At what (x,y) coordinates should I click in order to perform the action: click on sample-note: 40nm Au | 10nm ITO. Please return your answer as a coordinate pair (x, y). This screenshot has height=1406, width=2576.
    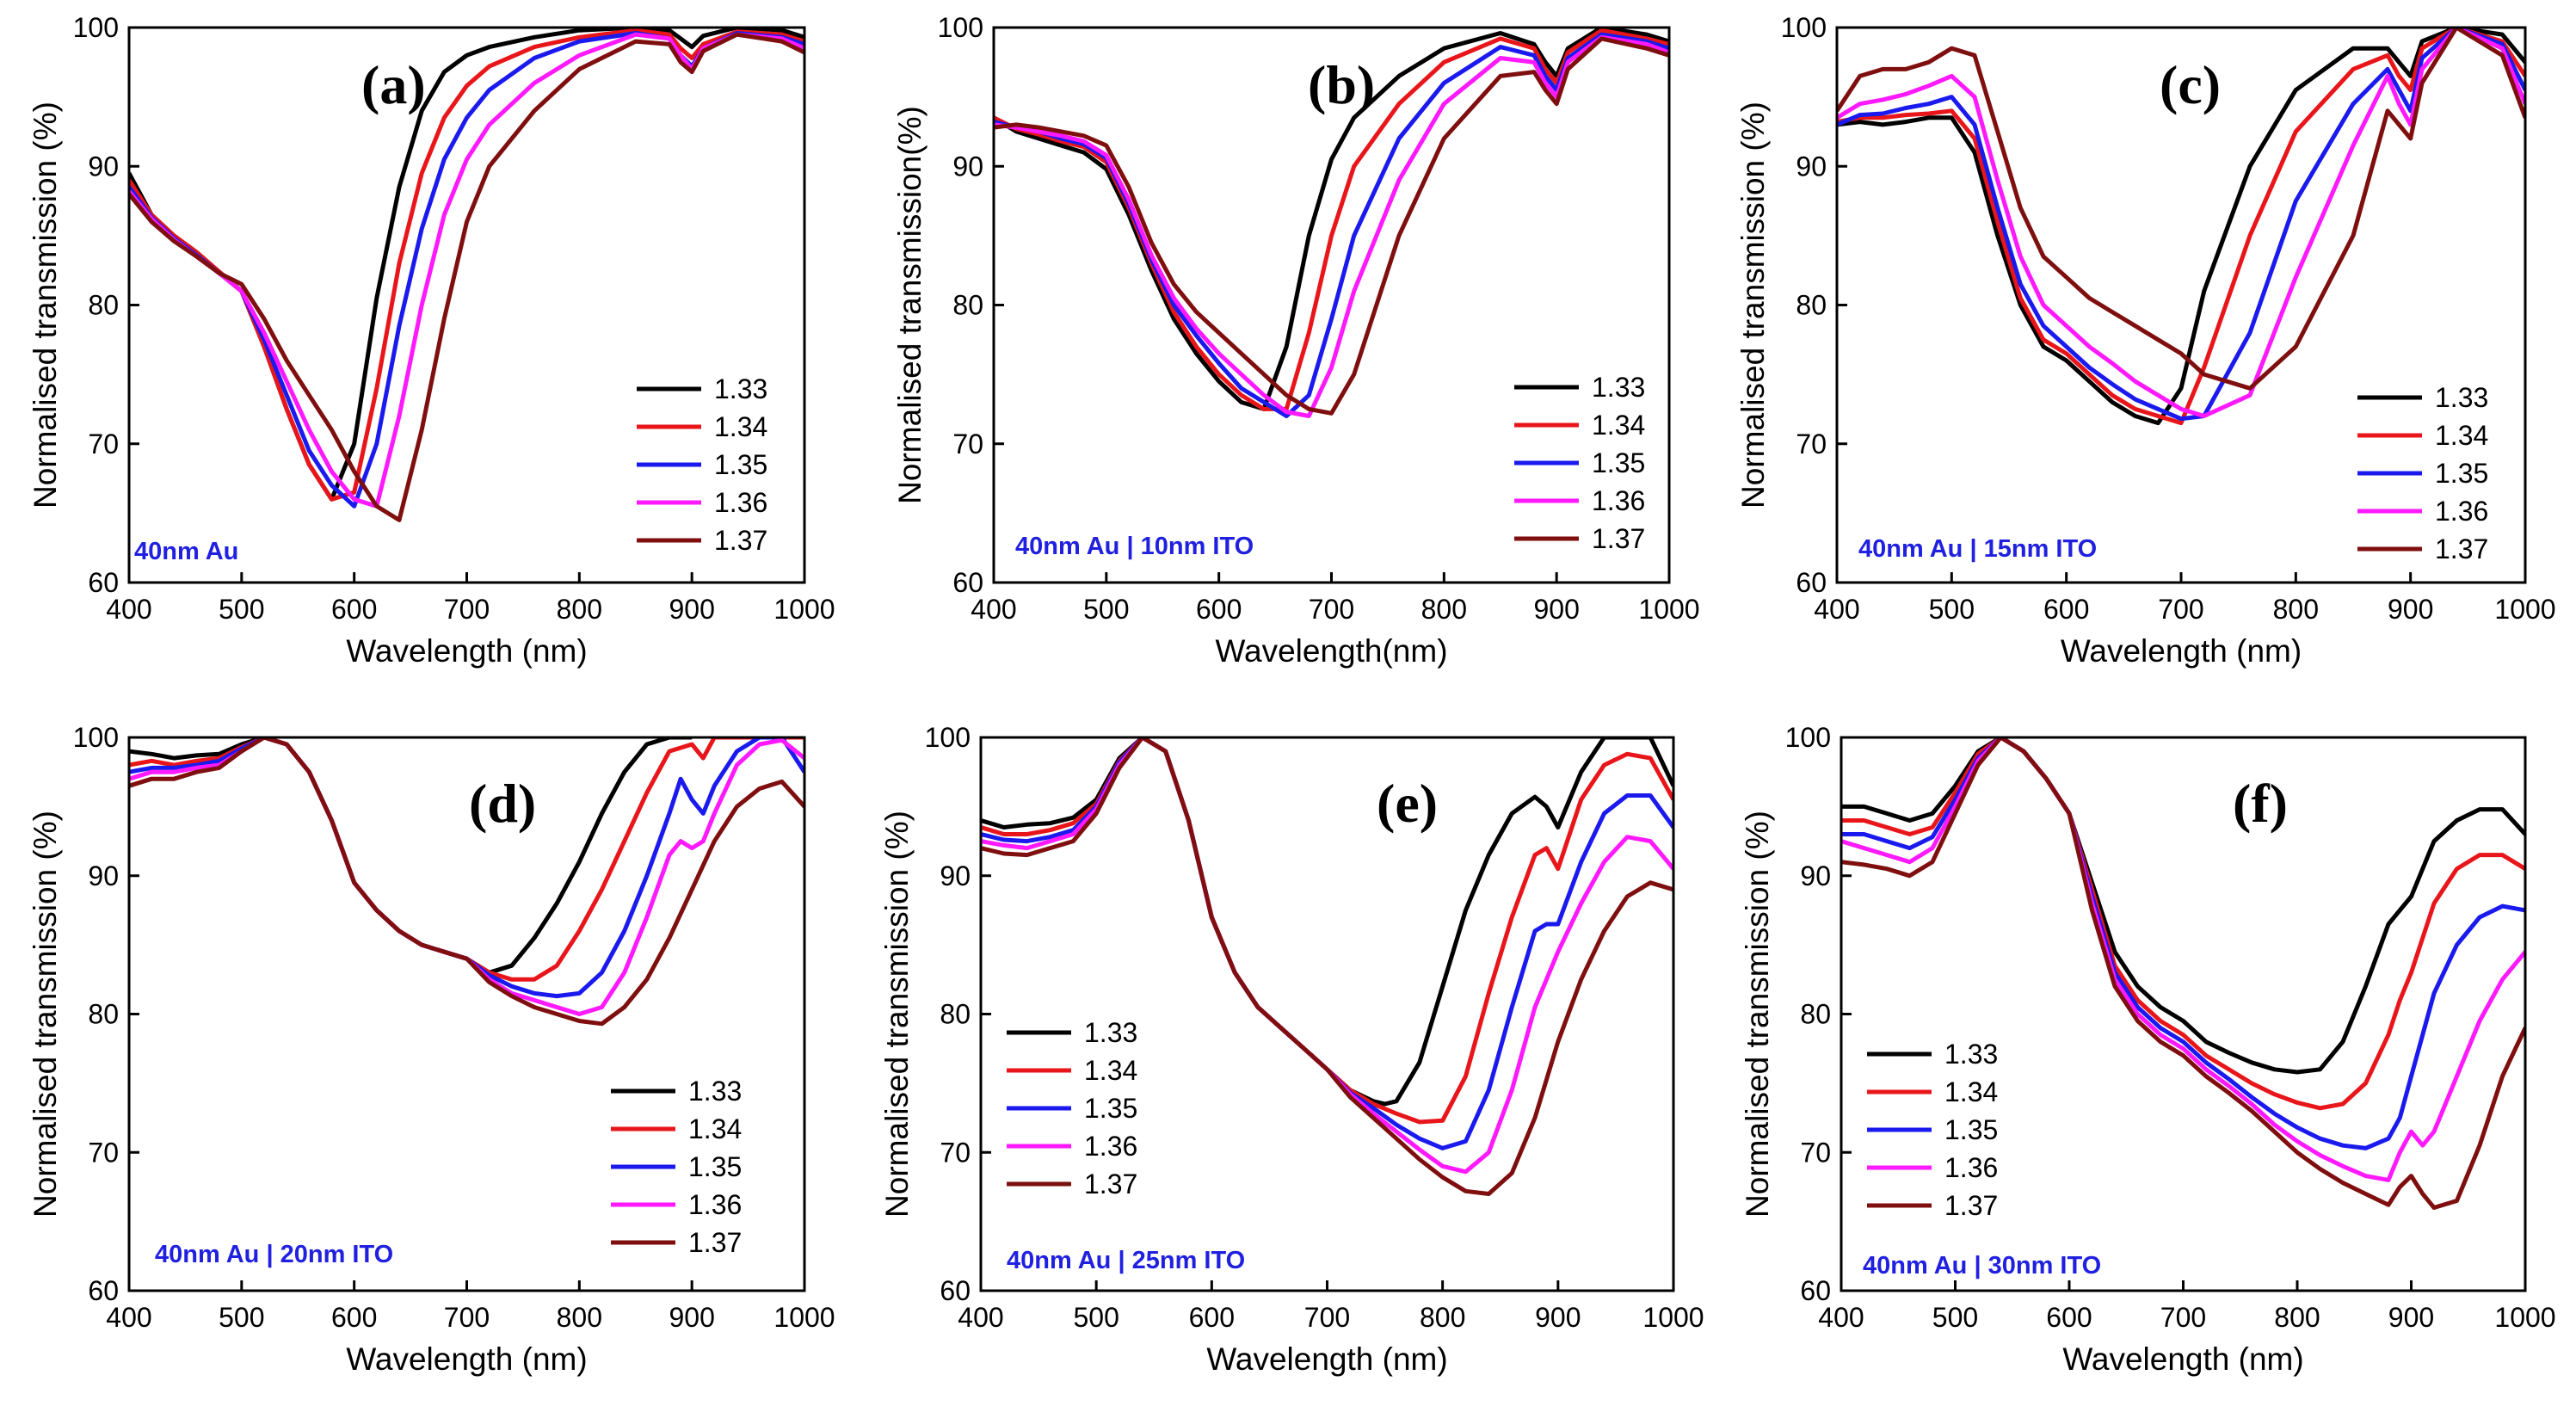
    Looking at the image, I should click on (1134, 546).